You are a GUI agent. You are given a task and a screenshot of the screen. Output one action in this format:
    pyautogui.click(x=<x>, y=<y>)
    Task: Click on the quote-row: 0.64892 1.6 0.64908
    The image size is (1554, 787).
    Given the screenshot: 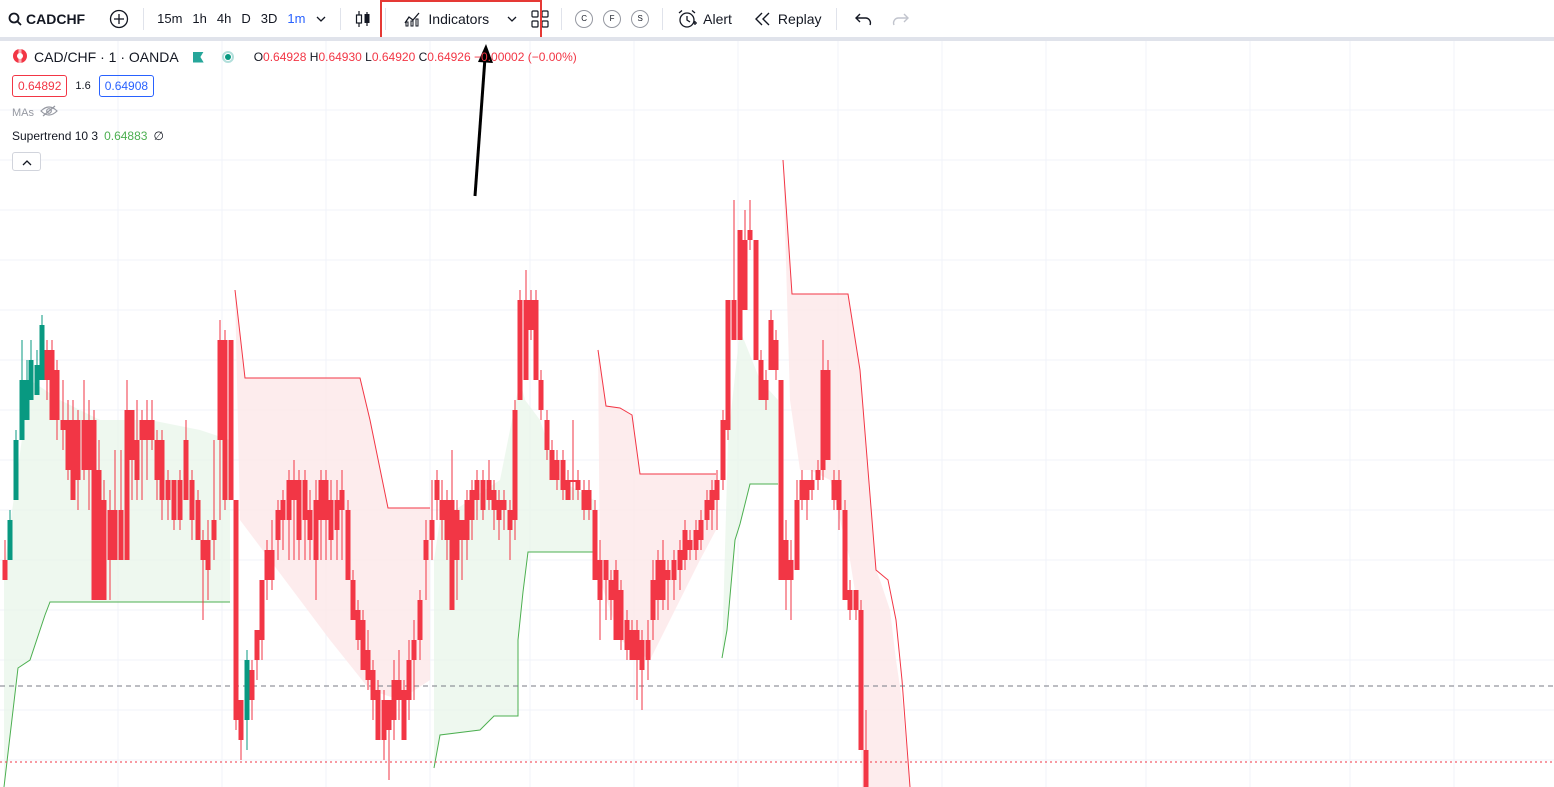 What is the action you would take?
    pyautogui.click(x=83, y=86)
    